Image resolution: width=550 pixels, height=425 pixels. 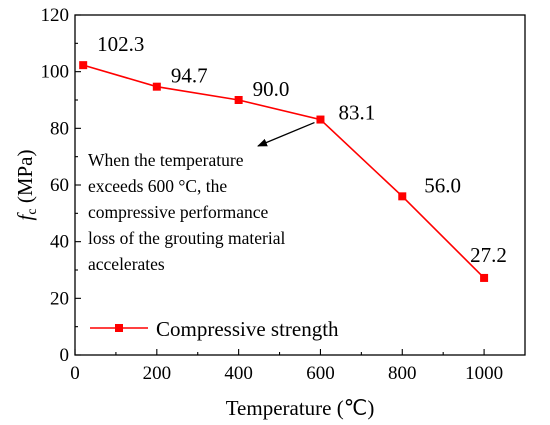 I want to click on x-axis-title: Temperature (℃), so click(x=300, y=408).